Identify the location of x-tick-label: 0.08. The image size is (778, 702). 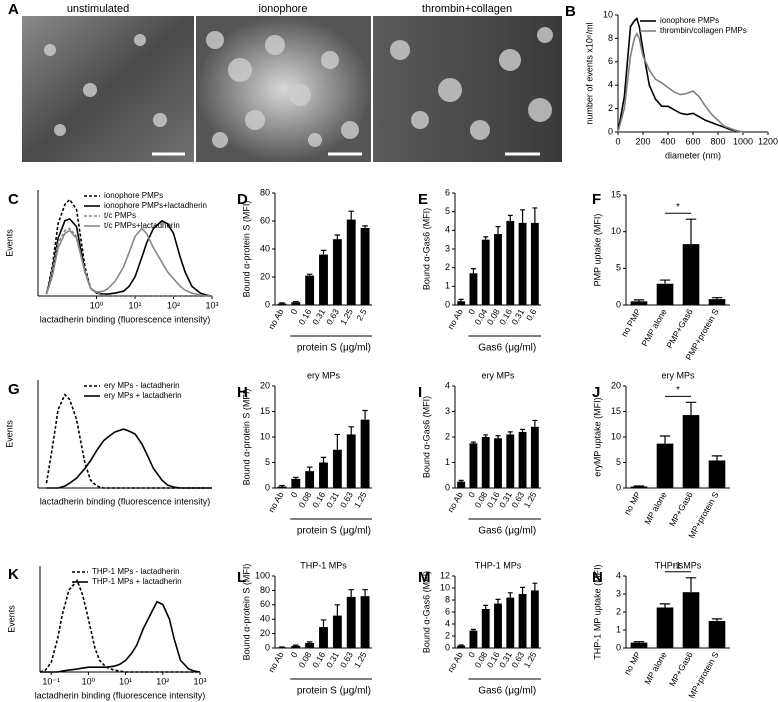
(304, 660).